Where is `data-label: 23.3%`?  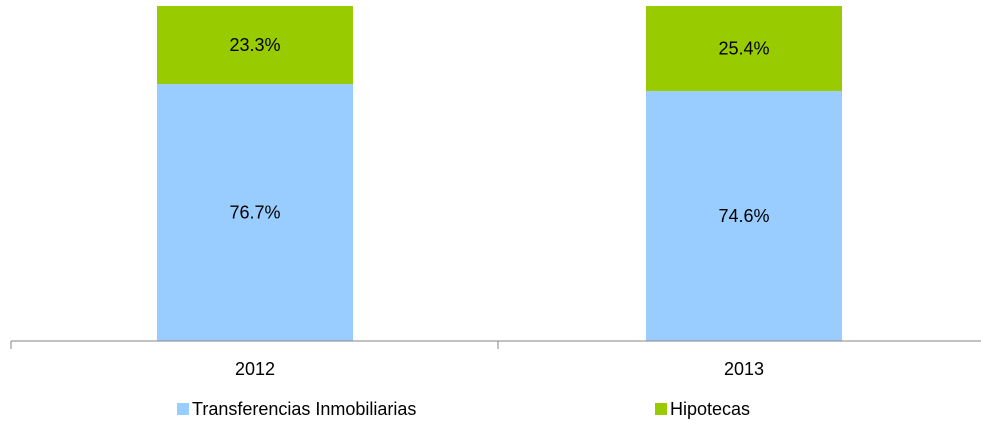
data-label: 23.3% is located at coordinates (254, 45).